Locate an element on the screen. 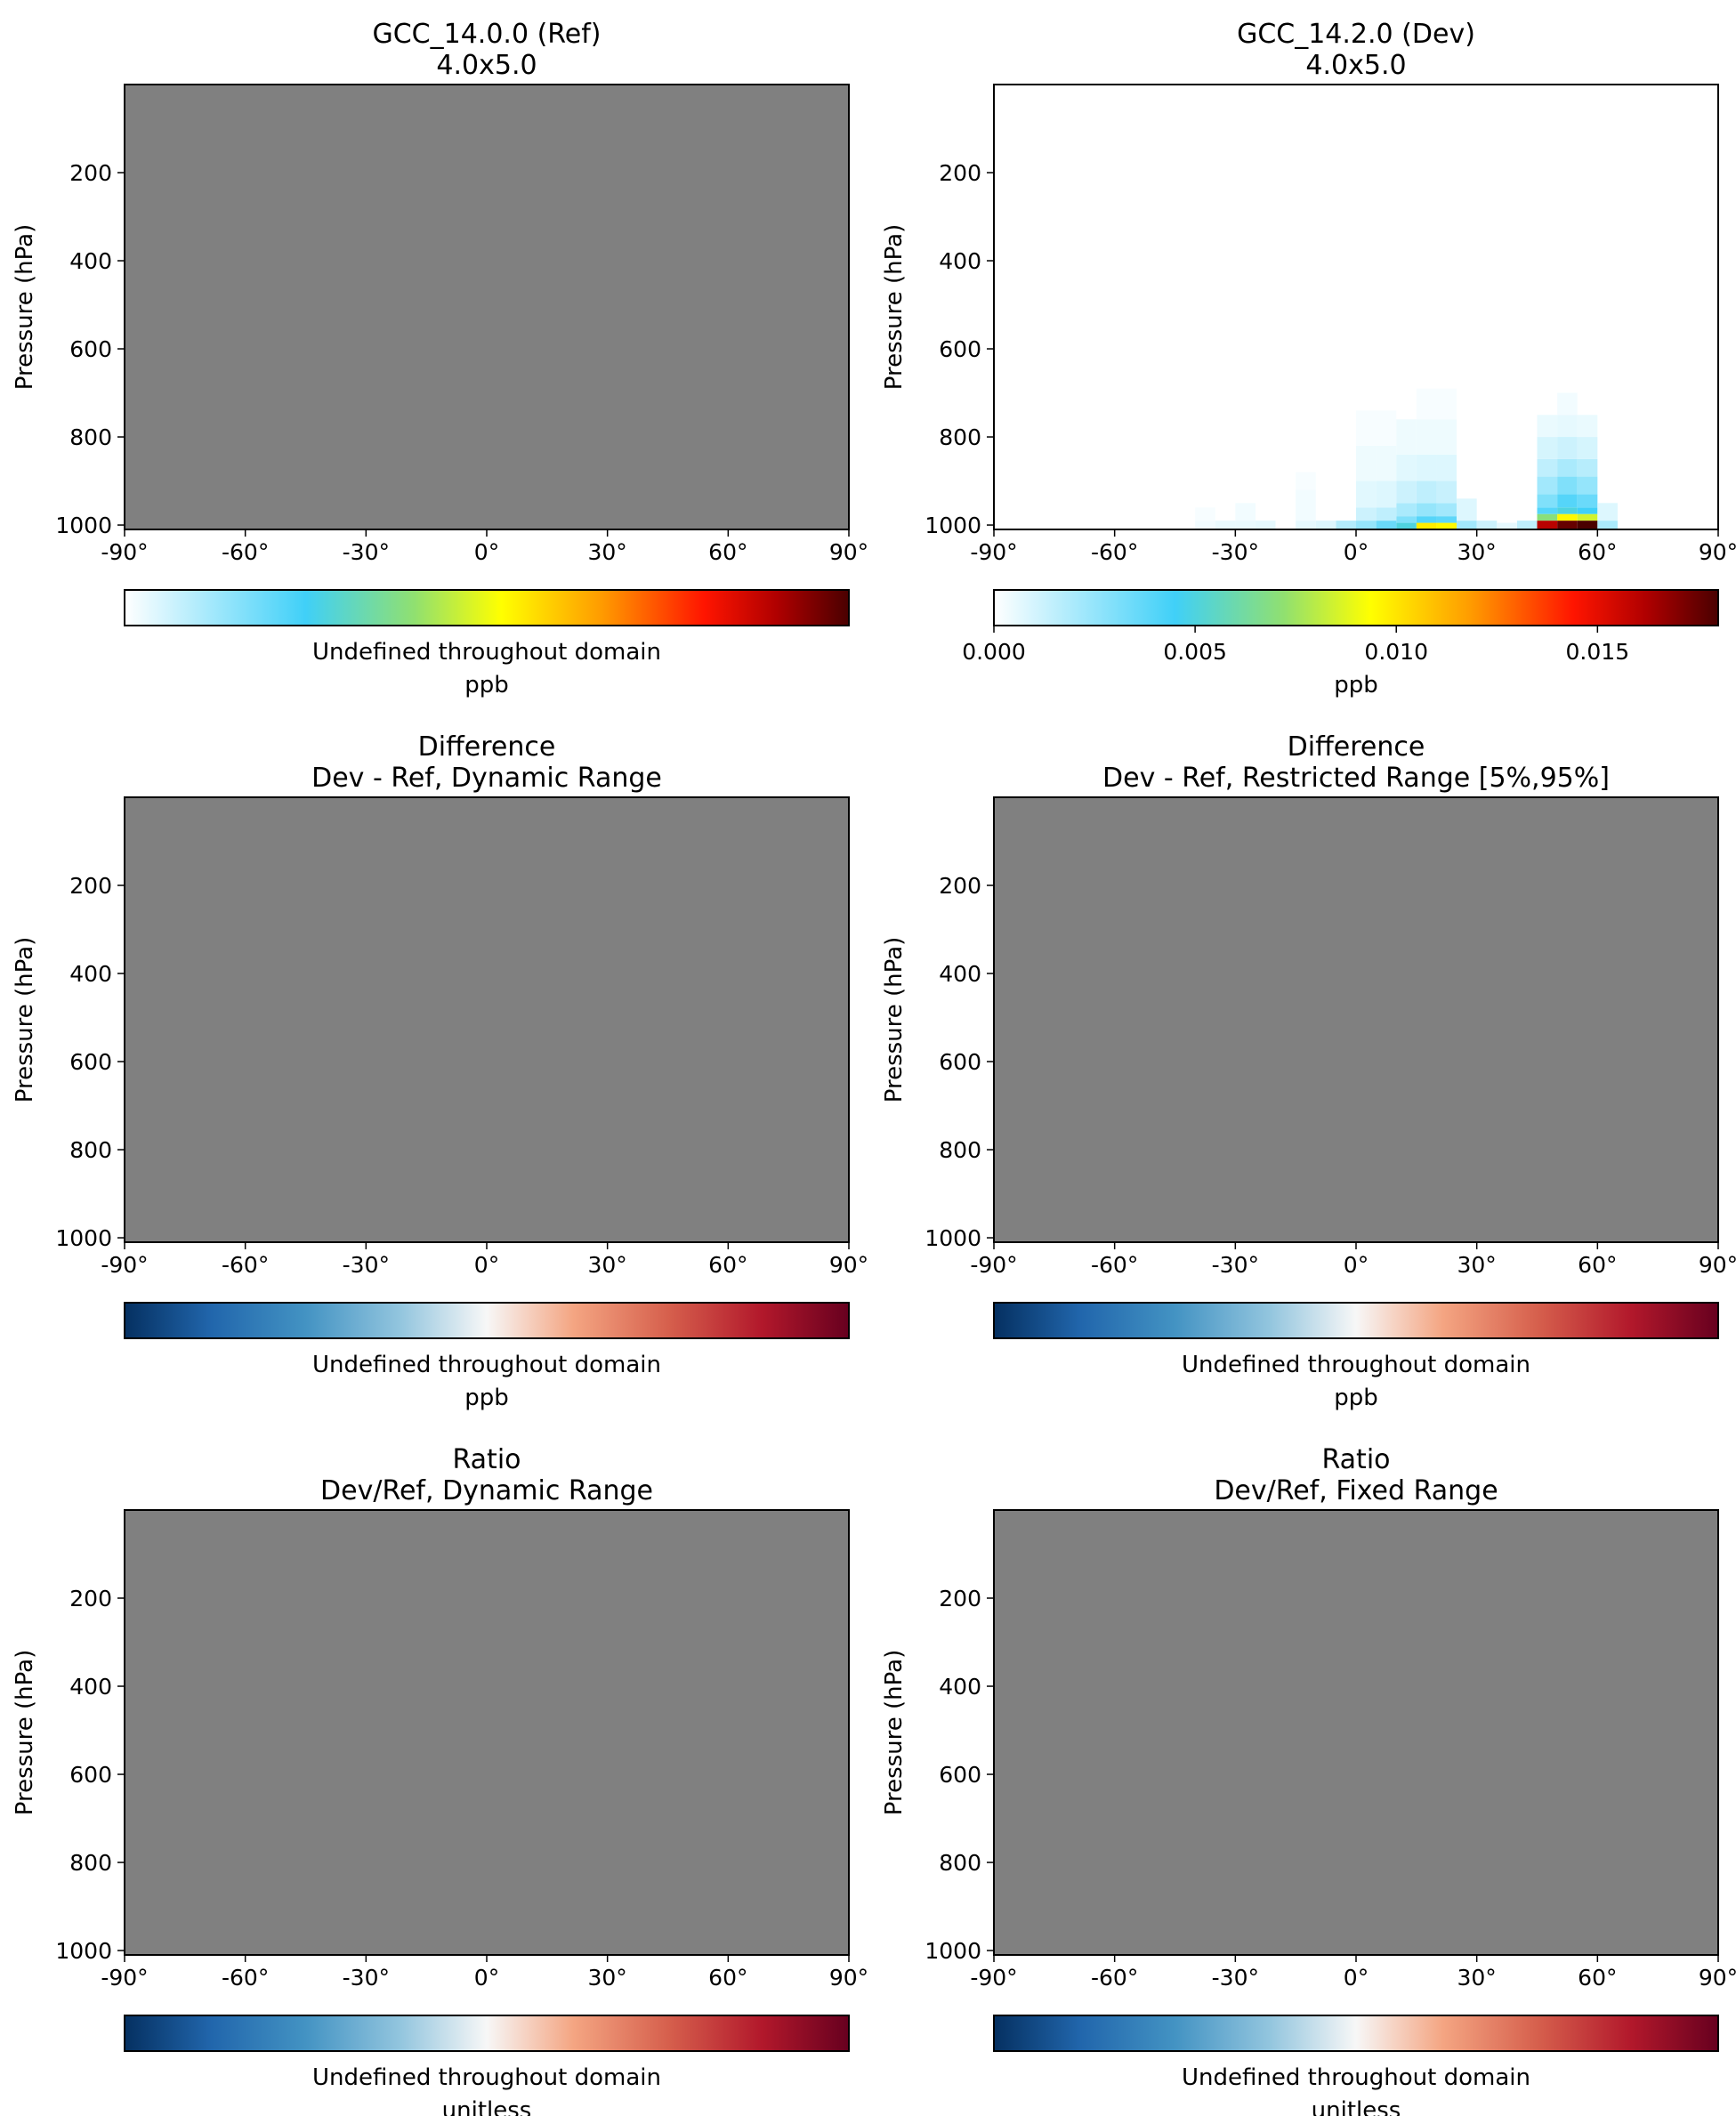 Image resolution: width=1736 pixels, height=2116 pixels. colorbar-units: unitless is located at coordinates (487, 2106).